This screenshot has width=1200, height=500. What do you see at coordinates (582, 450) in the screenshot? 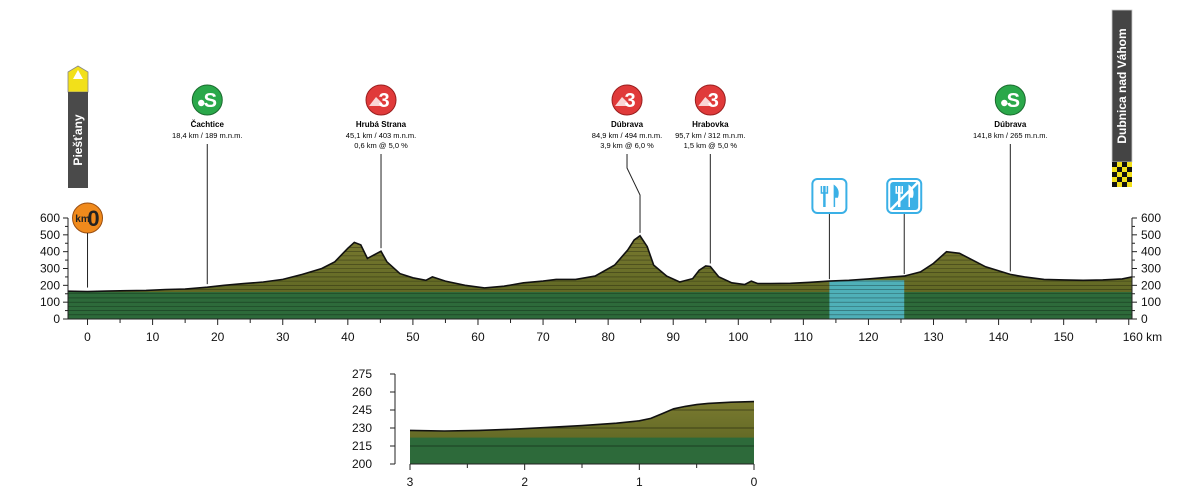
I see `inset-base-band` at bounding box center [582, 450].